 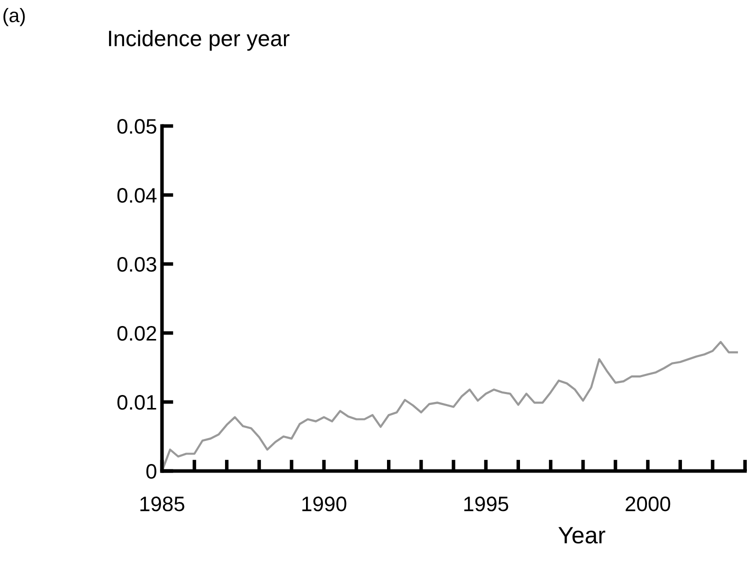 I want to click on y-tick-label: 0.02, so click(x=136, y=333).